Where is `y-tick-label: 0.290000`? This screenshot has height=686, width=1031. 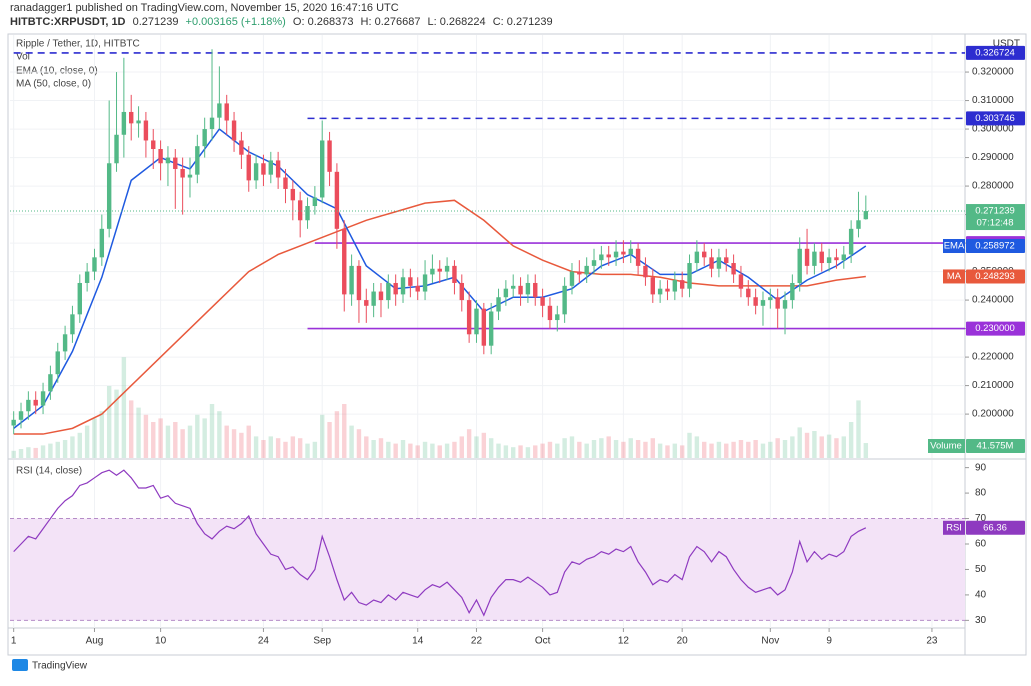 y-tick-label: 0.290000 is located at coordinates (993, 157).